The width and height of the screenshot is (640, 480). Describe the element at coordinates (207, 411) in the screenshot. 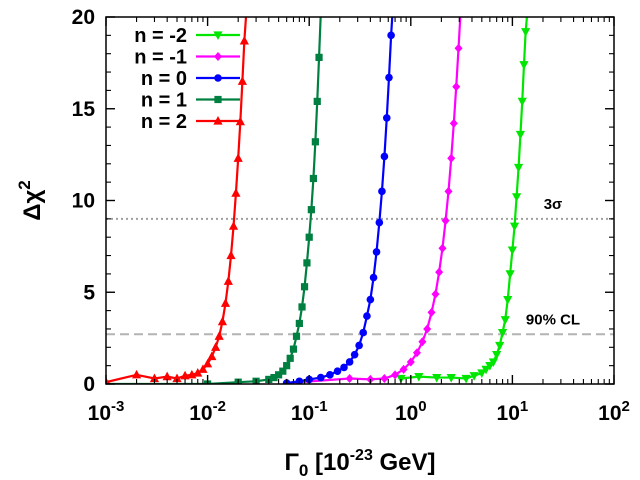

I see `x-tick-label: 10⁻²` at that location.